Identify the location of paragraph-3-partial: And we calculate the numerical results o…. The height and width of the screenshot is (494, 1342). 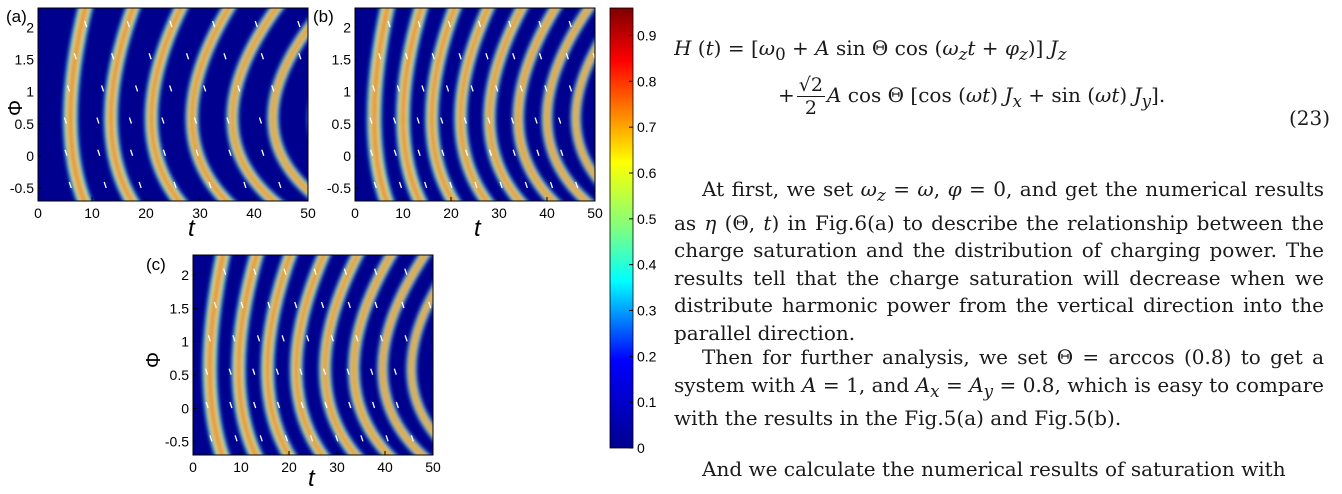
(994, 469).